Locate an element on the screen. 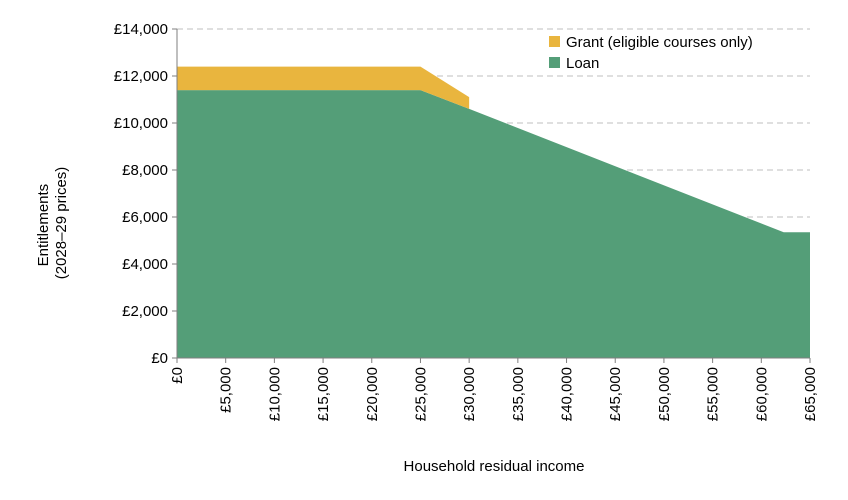 This screenshot has width=848, height=500. y-tick-label-3: £6,000 is located at coordinates (145, 217).